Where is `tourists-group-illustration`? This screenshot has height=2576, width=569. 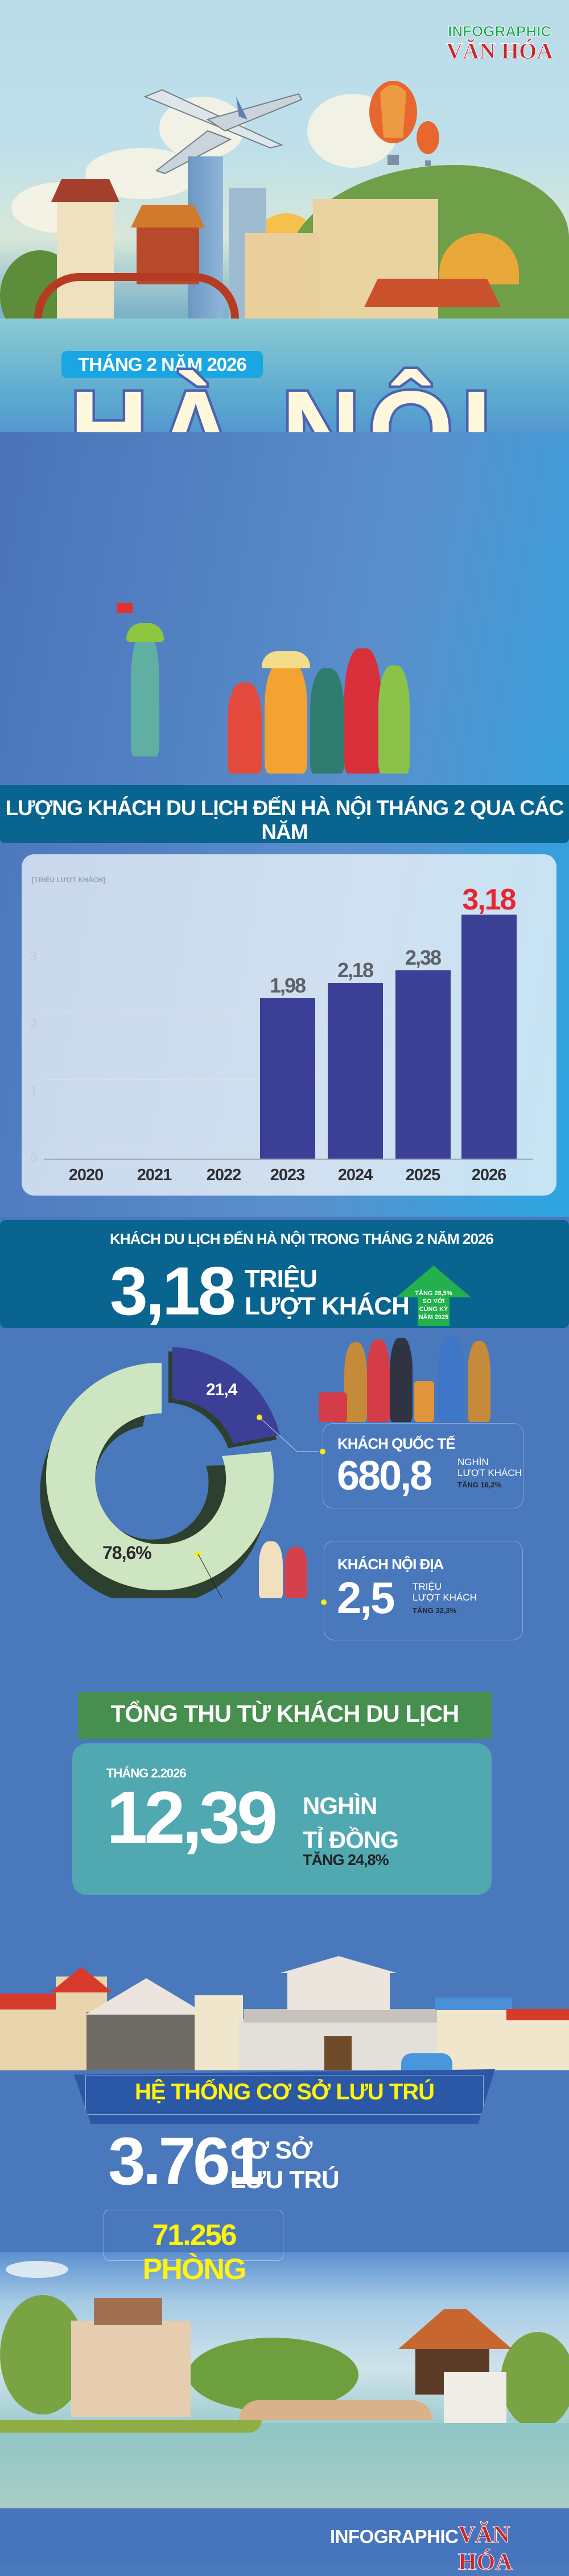 tourists-group-illustration is located at coordinates (247, 685).